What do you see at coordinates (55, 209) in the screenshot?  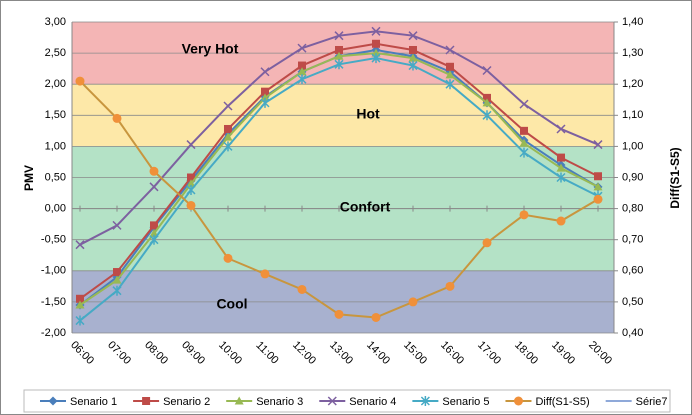 I see `y-tick-label: 0,00` at bounding box center [55, 209].